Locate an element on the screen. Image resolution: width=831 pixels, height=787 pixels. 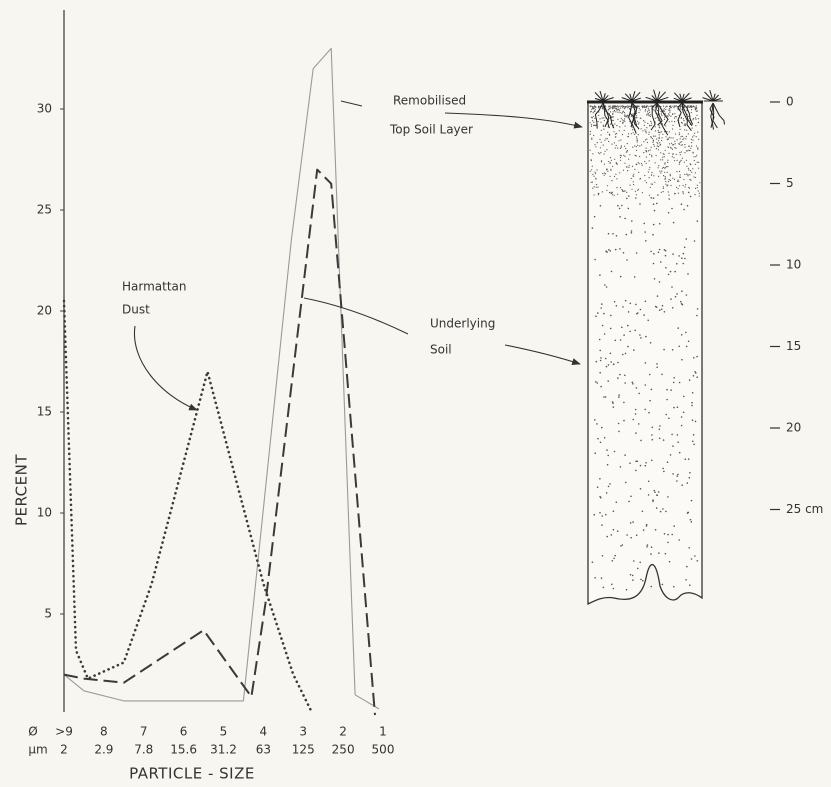
annotation-text: Underlying is located at coordinates (462, 324).